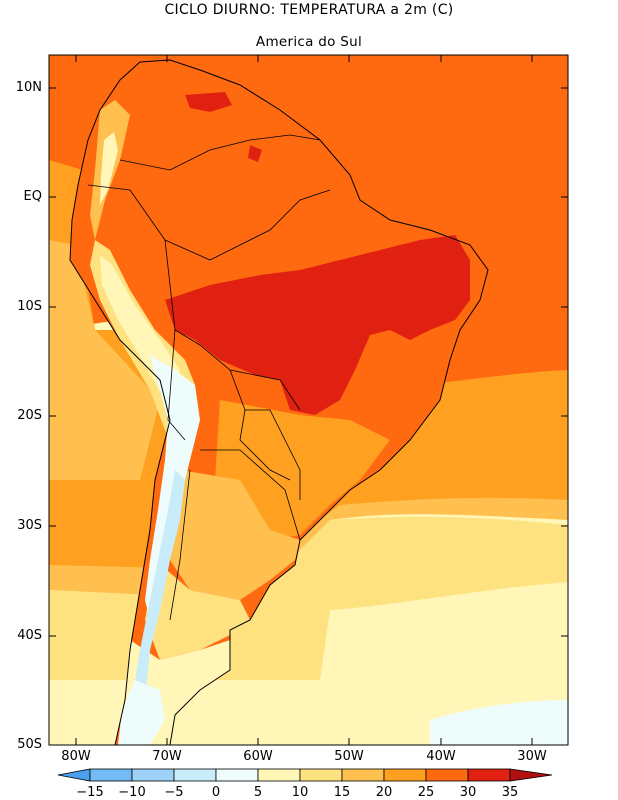 Image resolution: width=618 pixels, height=800 pixels. I want to click on lat-label-20s: 20S, so click(29, 415).